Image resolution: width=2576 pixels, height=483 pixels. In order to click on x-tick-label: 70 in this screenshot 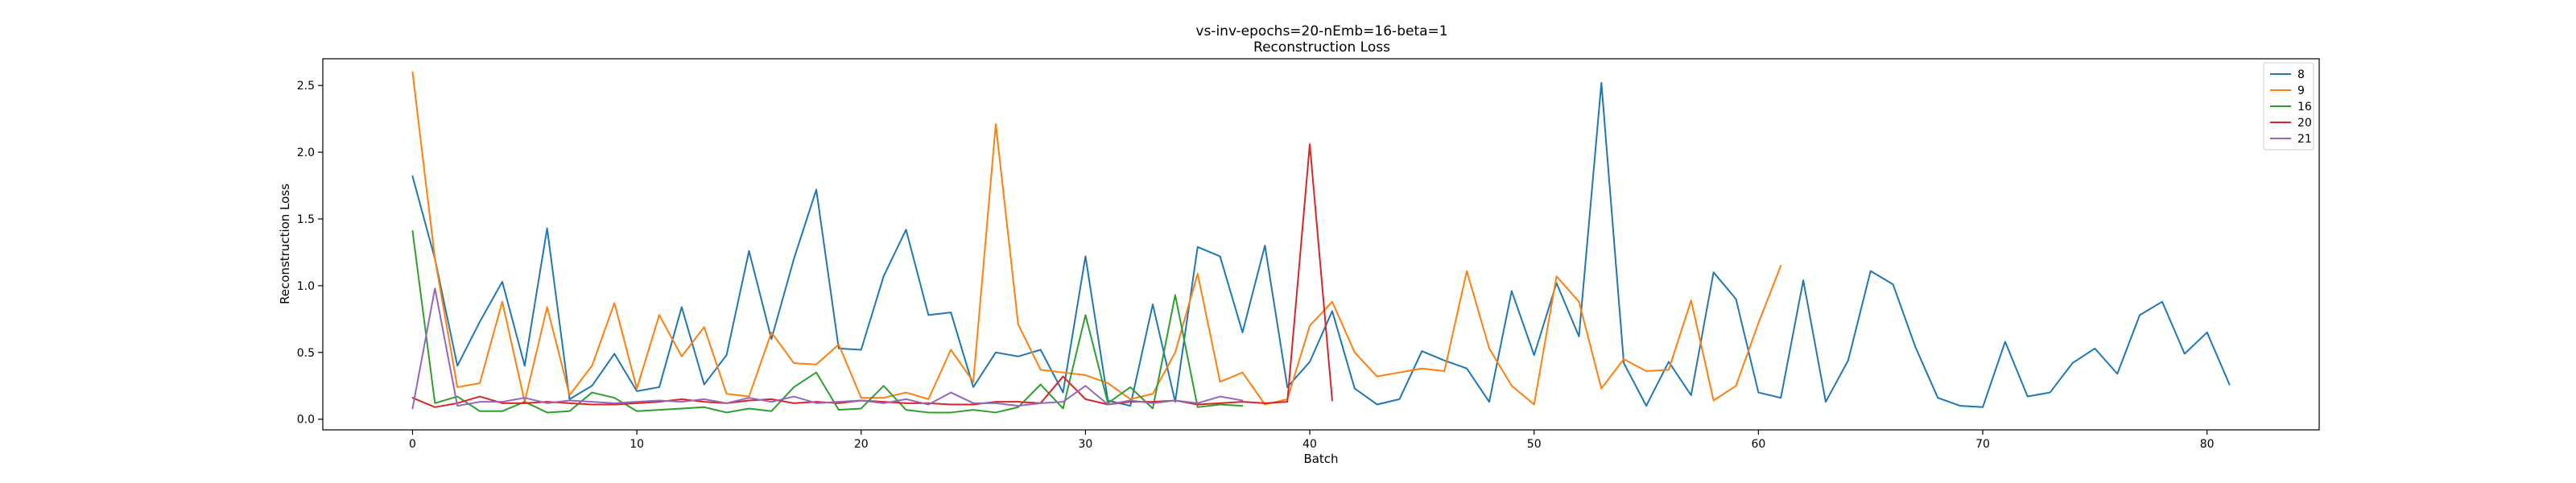, I will do `click(1982, 444)`.